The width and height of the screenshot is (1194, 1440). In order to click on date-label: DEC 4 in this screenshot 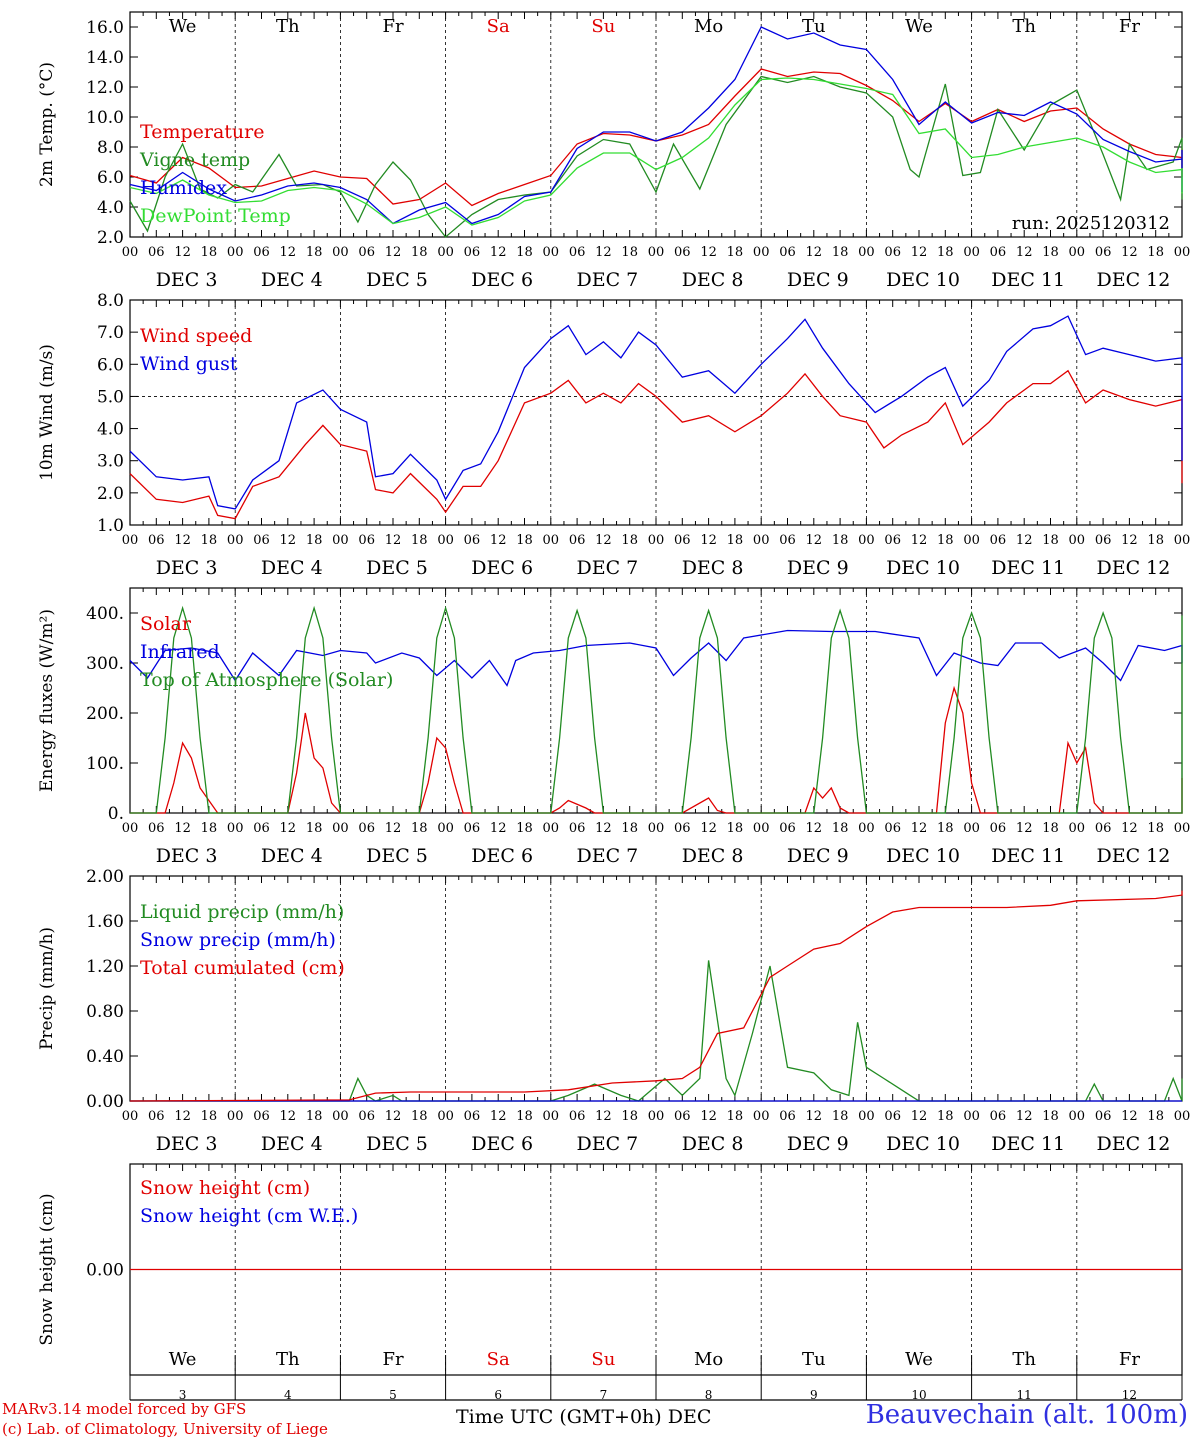, I will do `click(292, 568)`.